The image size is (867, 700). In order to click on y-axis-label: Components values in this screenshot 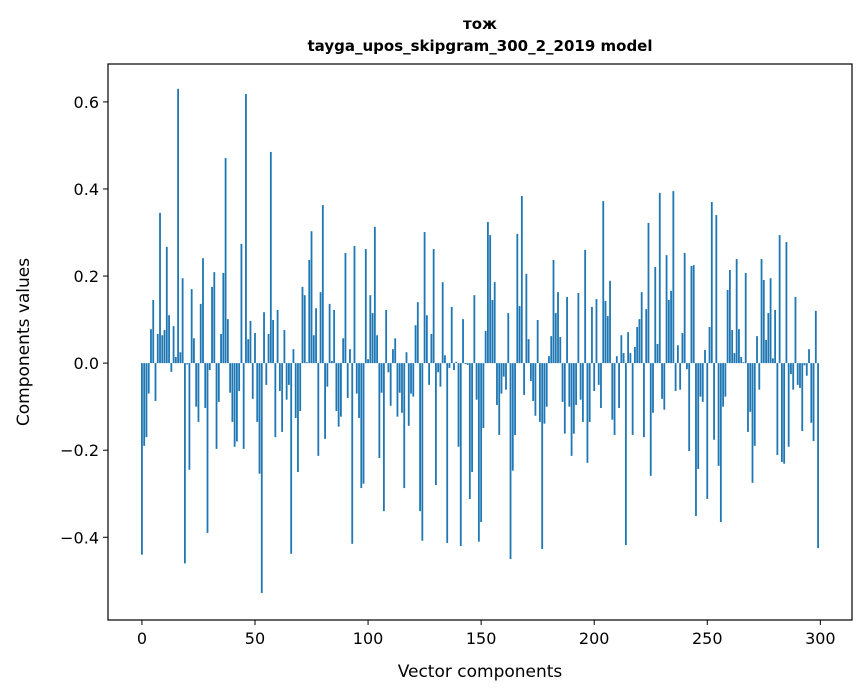, I will do `click(24, 342)`.